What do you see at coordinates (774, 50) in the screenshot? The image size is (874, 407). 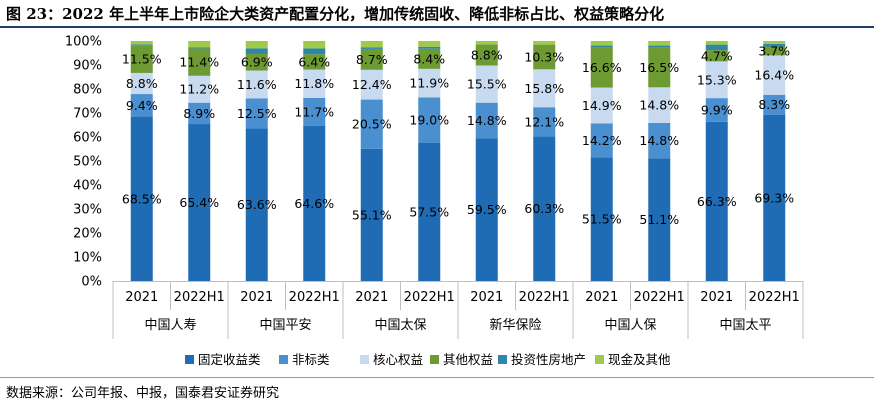 I see `data-label: 3.7%` at bounding box center [774, 50].